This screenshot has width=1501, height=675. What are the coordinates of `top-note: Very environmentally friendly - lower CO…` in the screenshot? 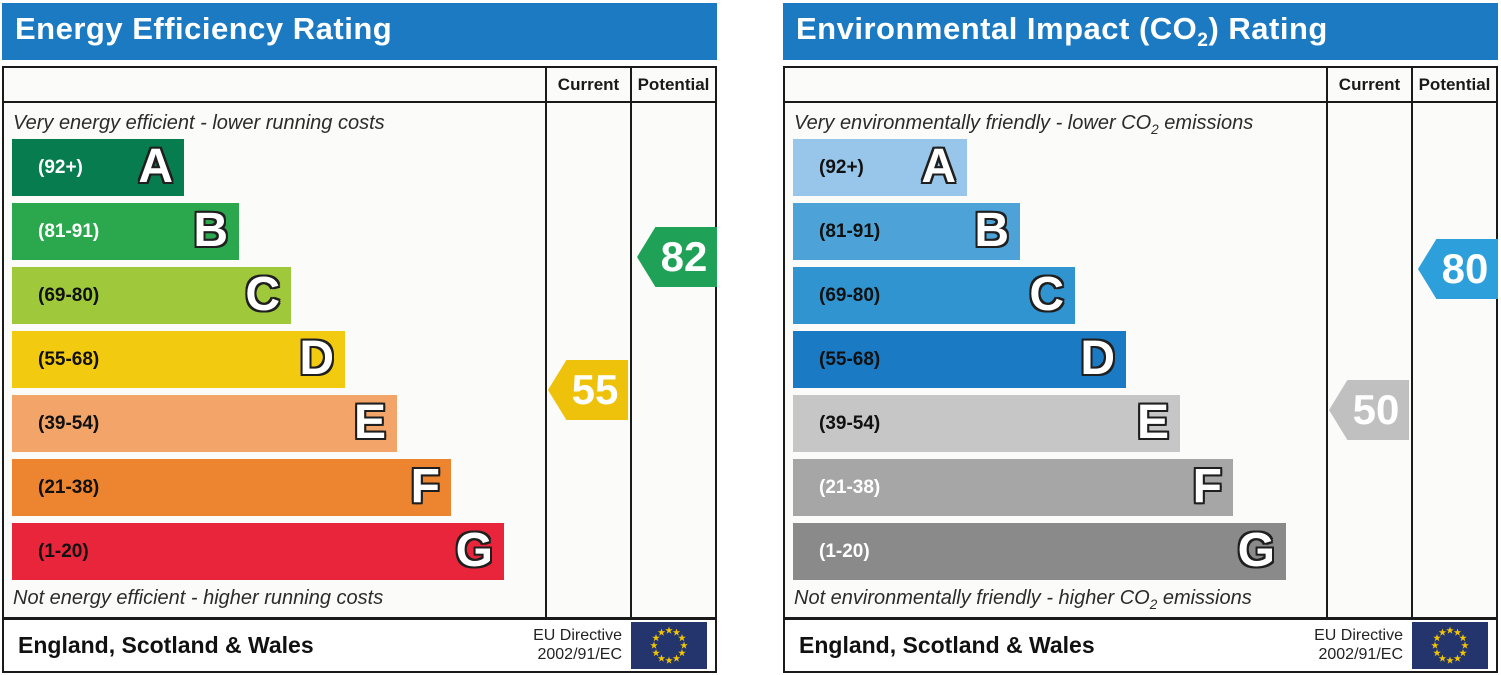 It's located at (1024, 124).